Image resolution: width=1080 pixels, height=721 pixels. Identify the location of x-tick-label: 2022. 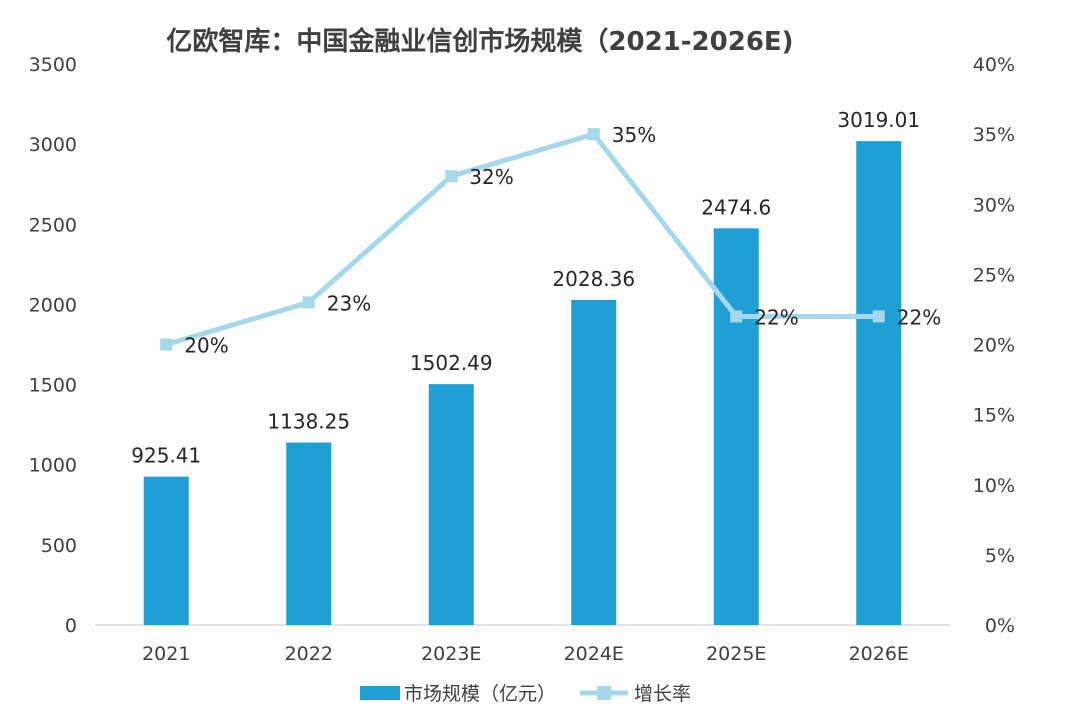
(309, 654).